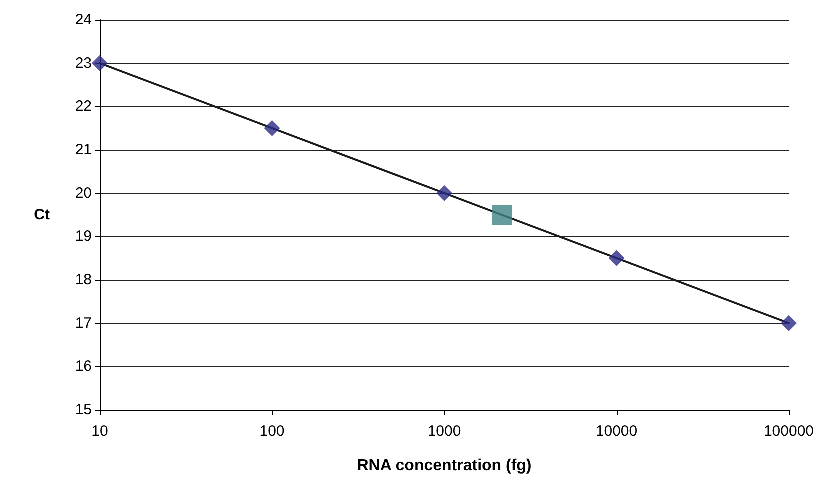 The height and width of the screenshot is (500, 829). I want to click on y-tick-label: 24, so click(83, 20).